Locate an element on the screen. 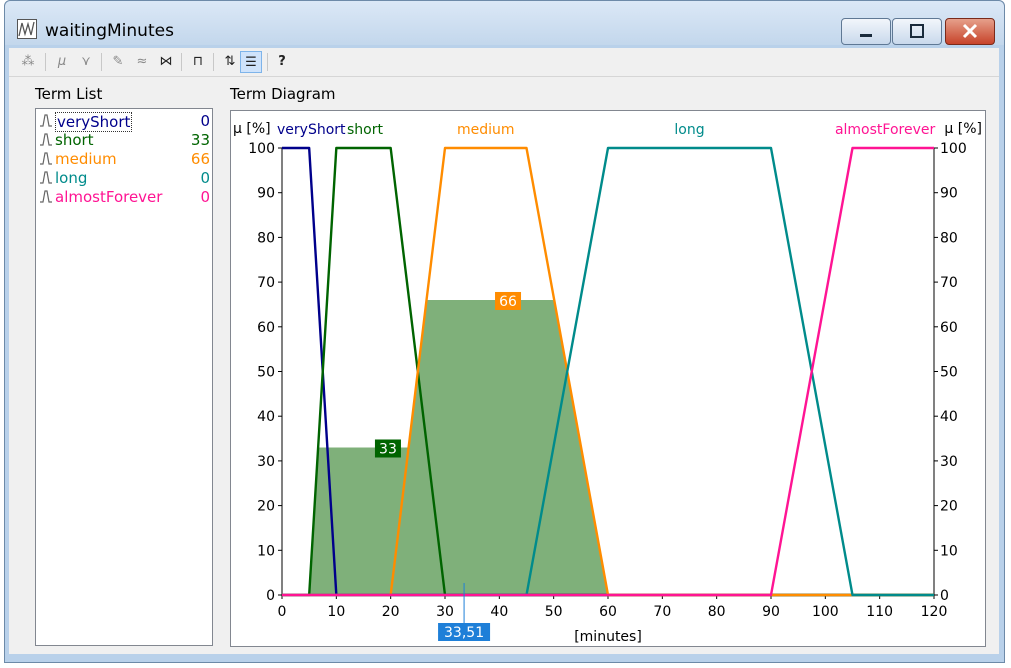  x-tick-label: 90 is located at coordinates (771, 612).